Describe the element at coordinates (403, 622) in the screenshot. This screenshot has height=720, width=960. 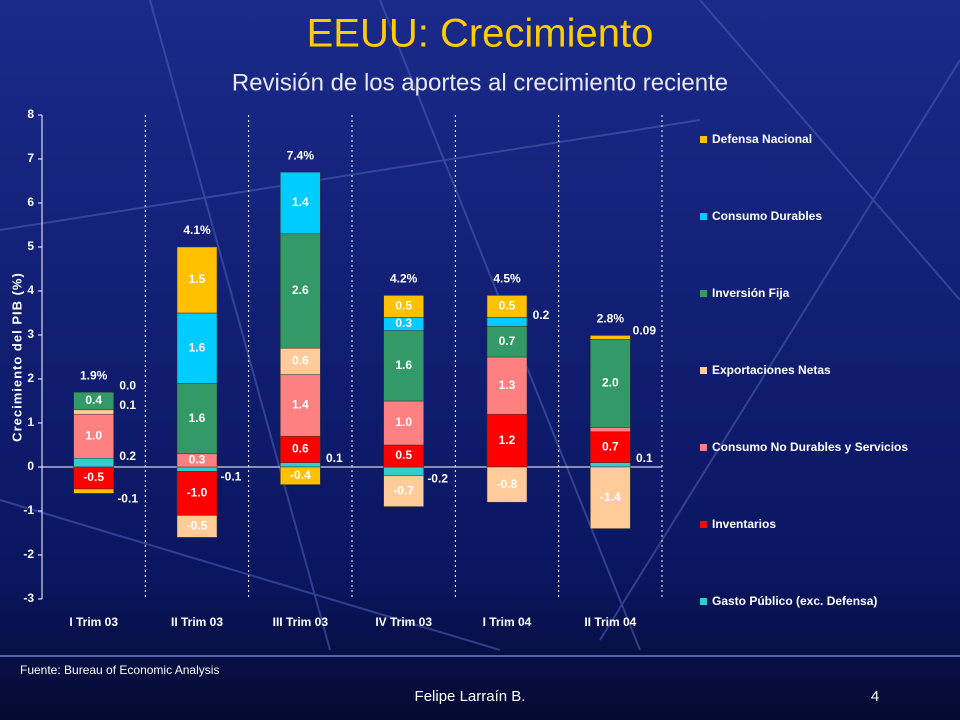
I see `x-tick-label: IV Trim 03` at that location.